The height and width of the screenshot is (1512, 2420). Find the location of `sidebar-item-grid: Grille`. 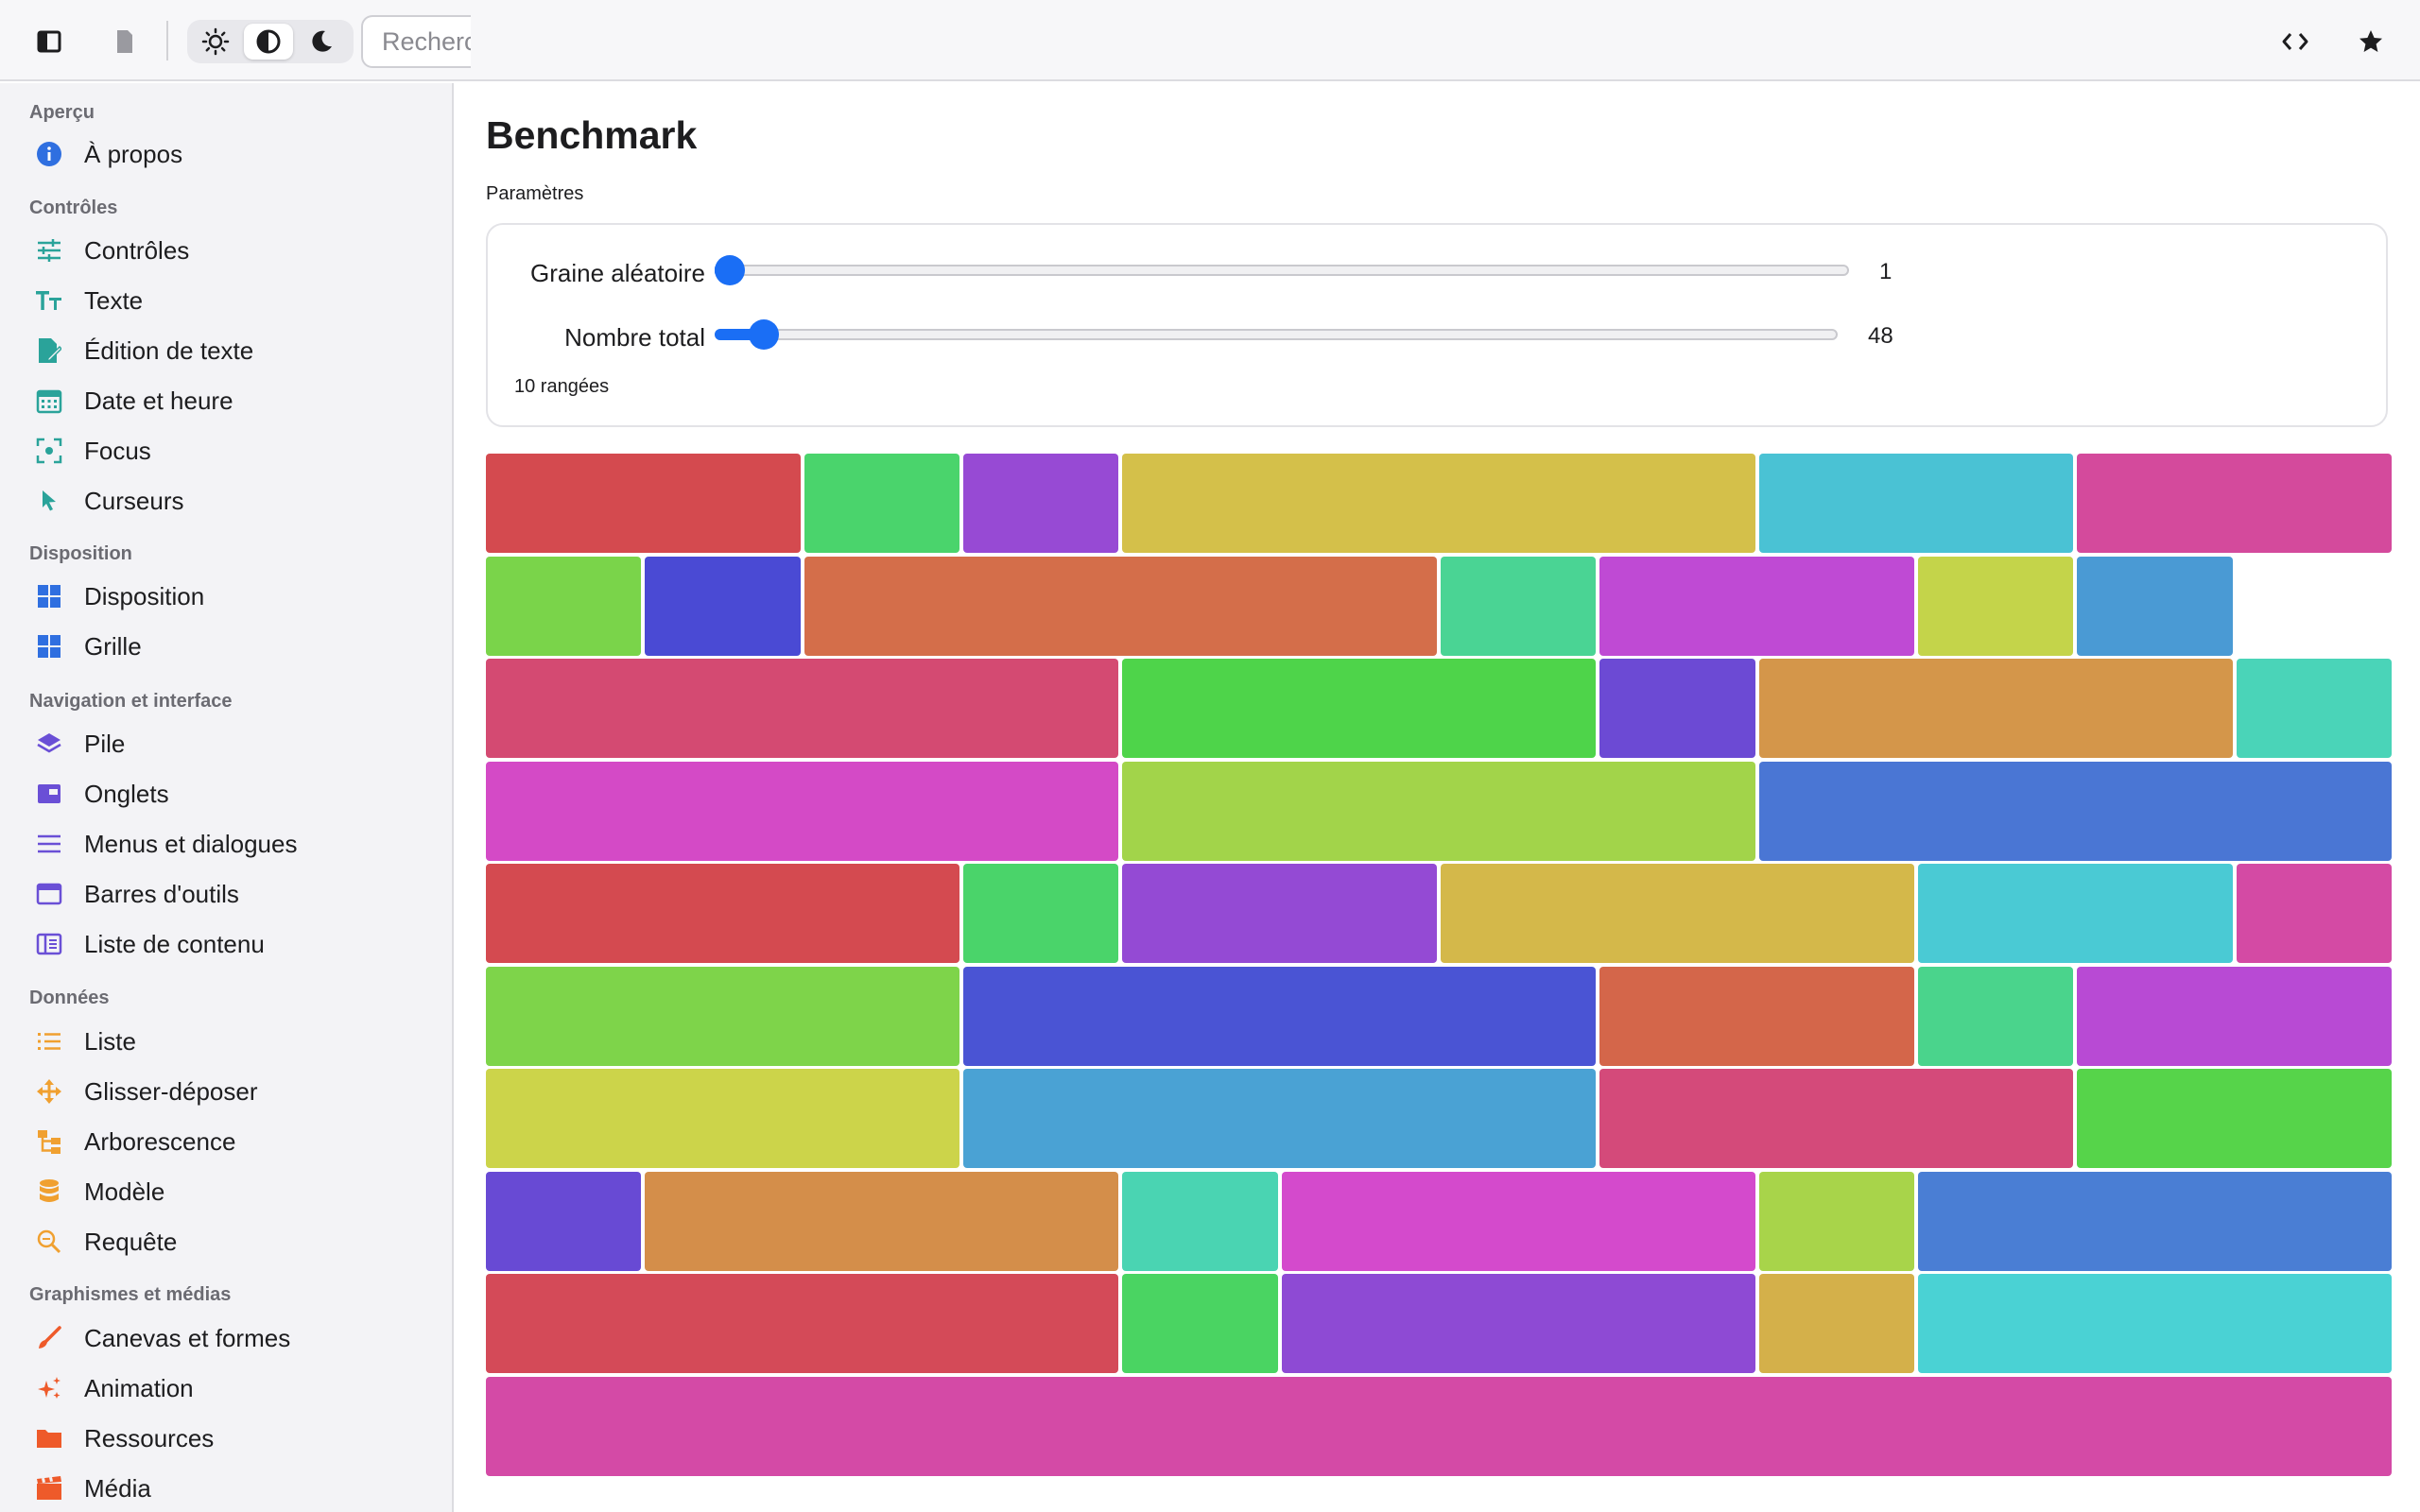

sidebar-item-grid: Grille is located at coordinates (227, 646).